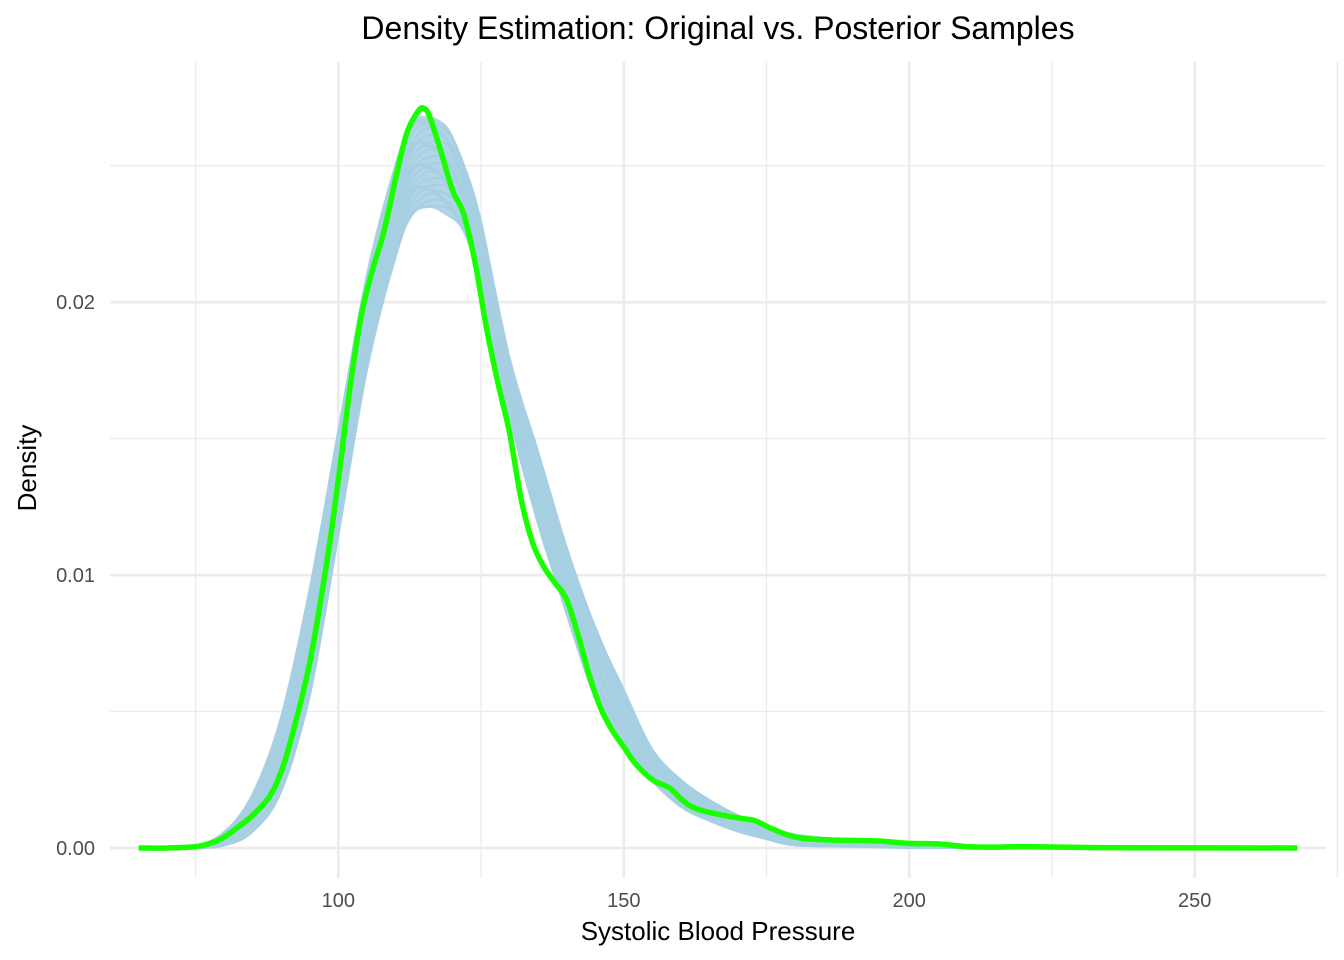 Image resolution: width=1344 pixels, height=960 pixels. Describe the element at coordinates (1194, 901) in the screenshot. I see `x-tick-label: 250` at that location.